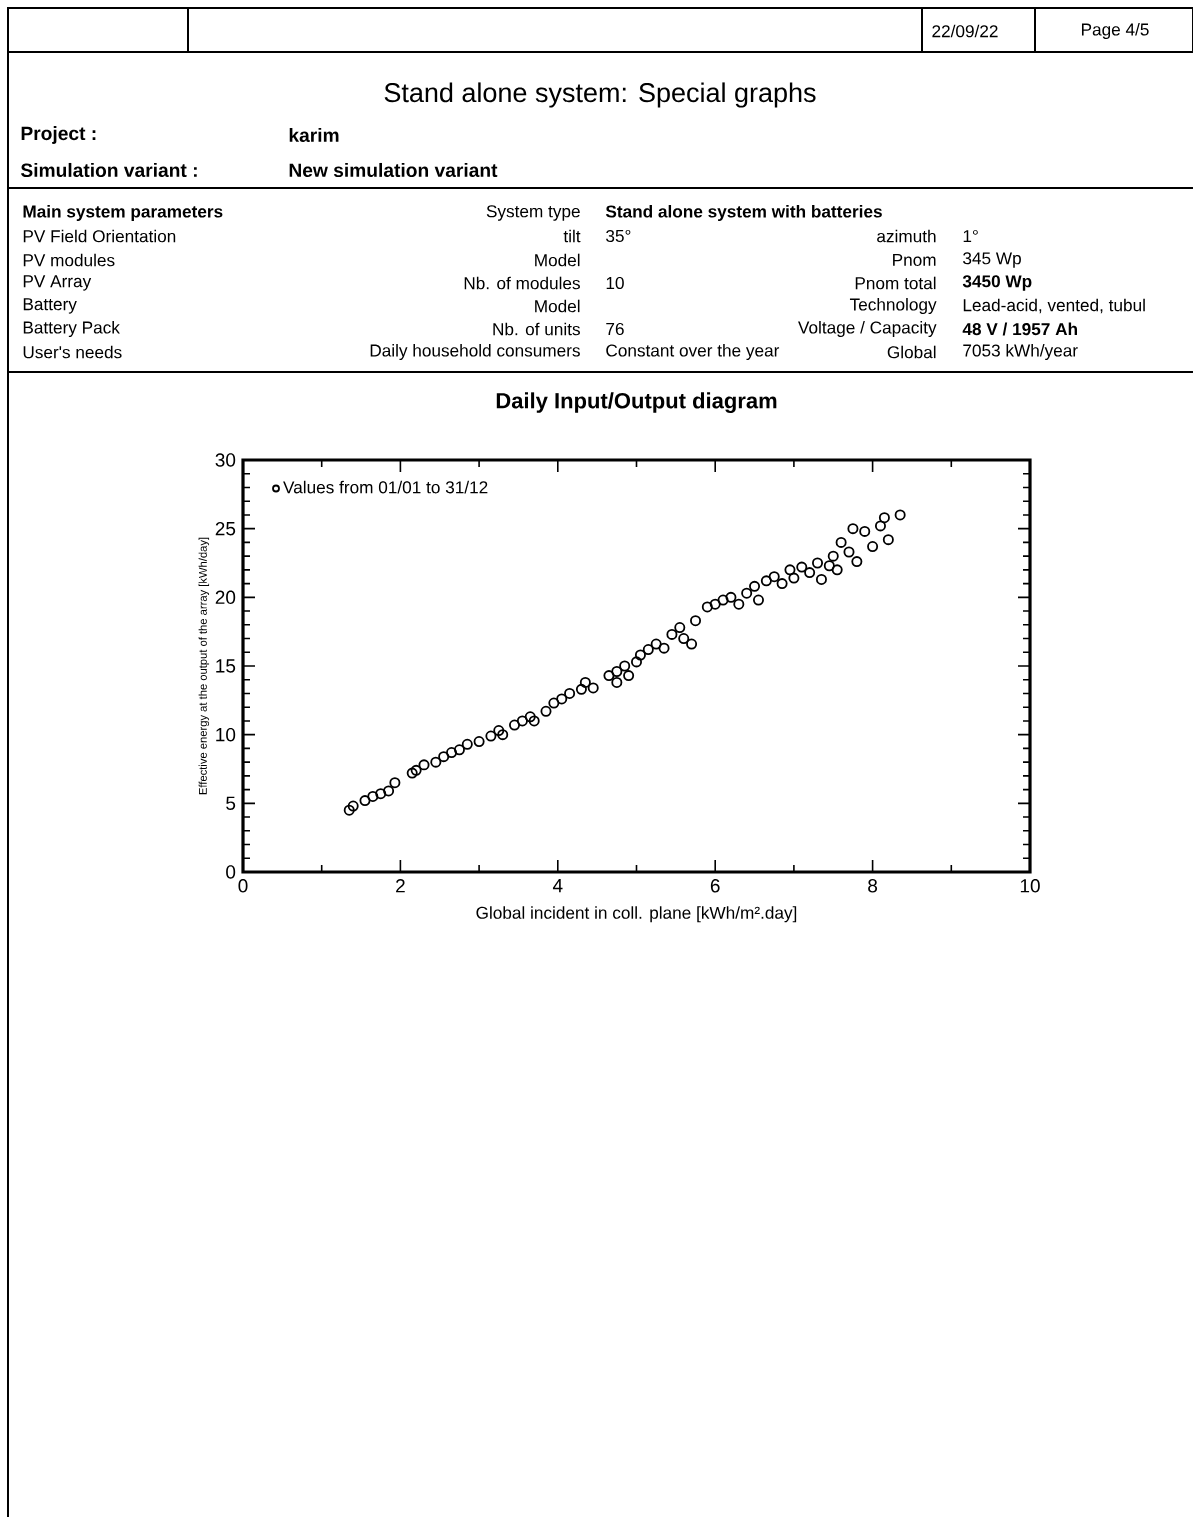  What do you see at coordinates (873, 886) in the screenshot?
I see `x-tick-label: 8` at bounding box center [873, 886].